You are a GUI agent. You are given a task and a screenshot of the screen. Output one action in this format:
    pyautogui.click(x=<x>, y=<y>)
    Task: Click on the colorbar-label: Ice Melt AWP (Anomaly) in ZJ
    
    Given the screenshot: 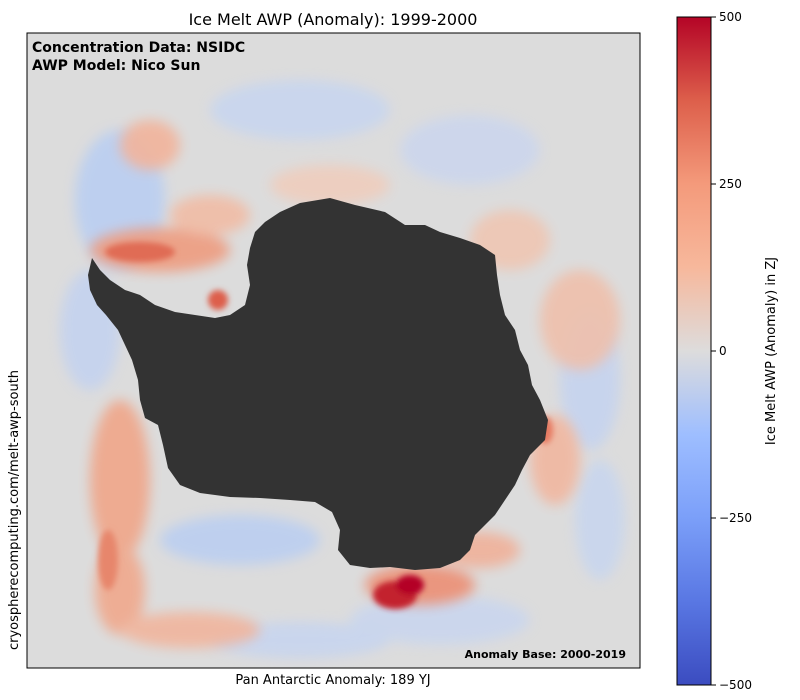 What is the action you would take?
    pyautogui.click(x=771, y=351)
    